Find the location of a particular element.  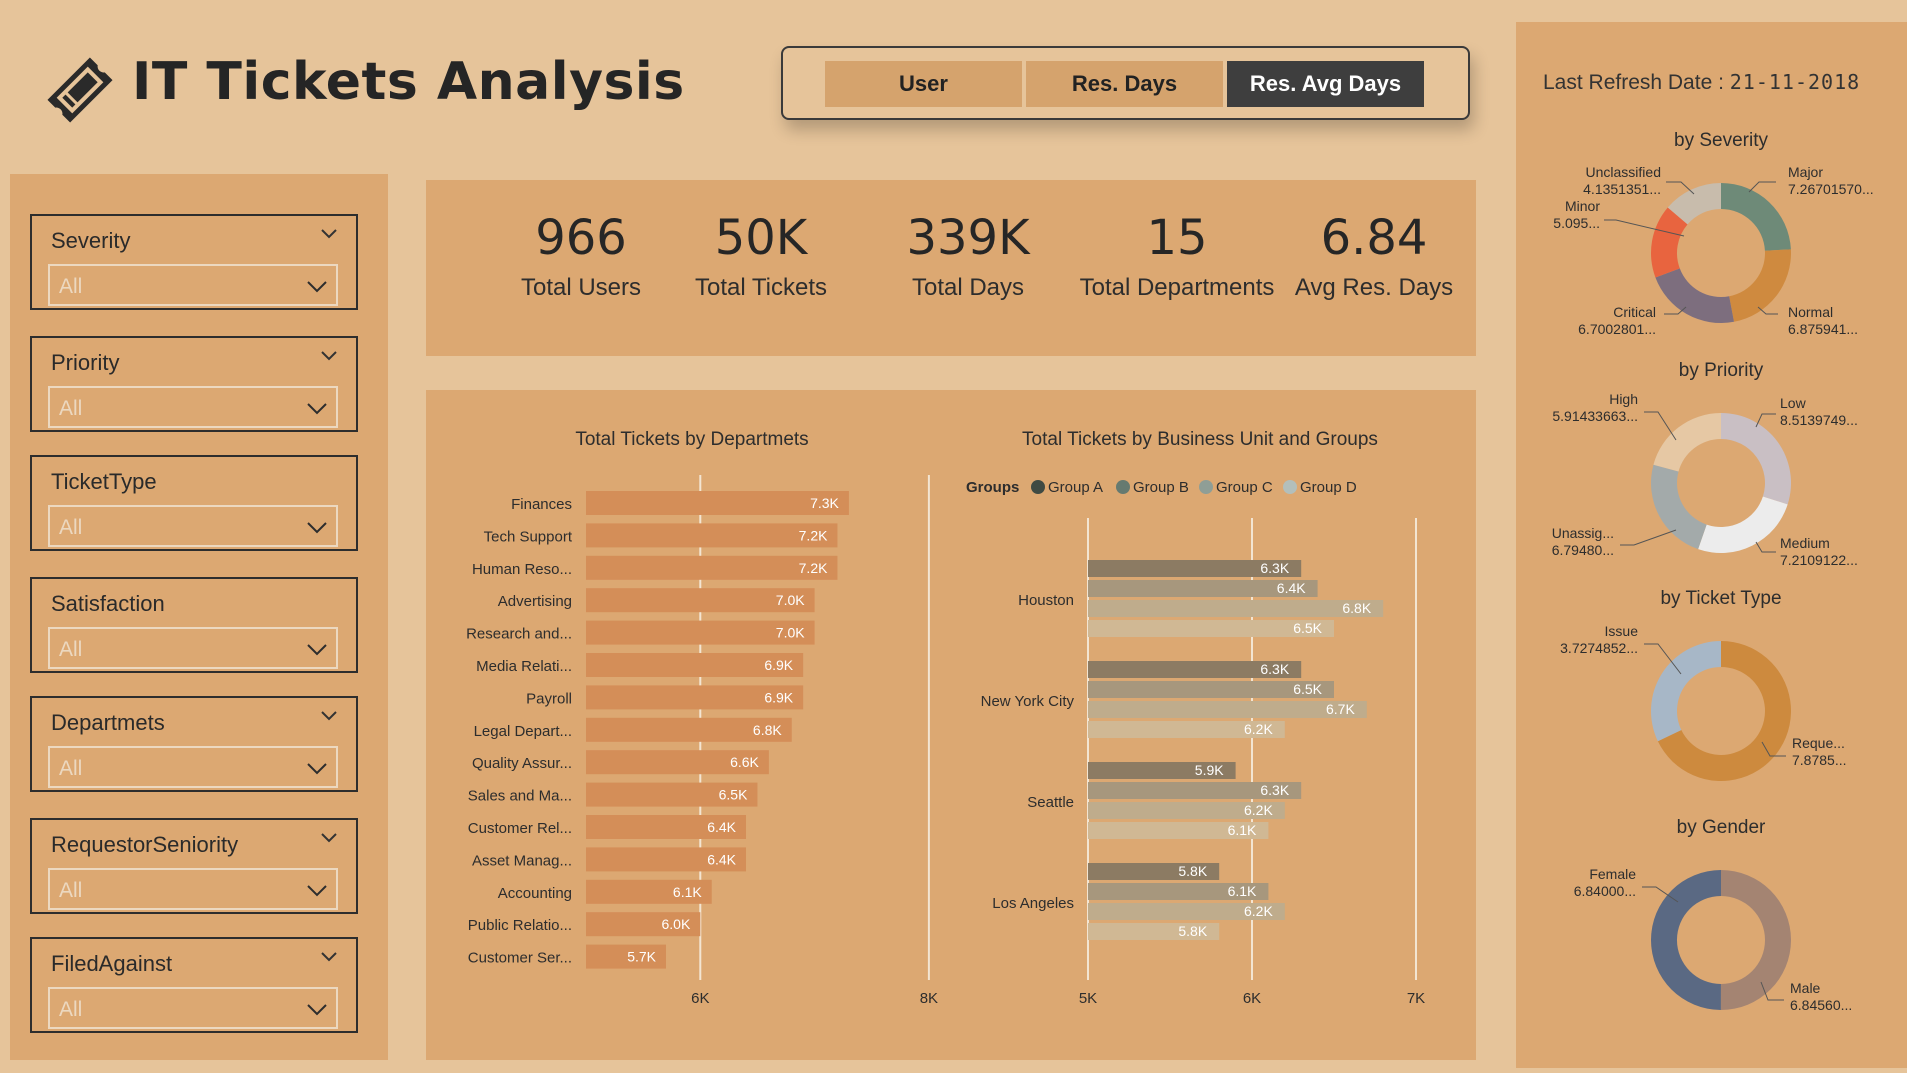

kpi-avg-res-days: 6.84 Avg Res. Days is located at coordinates (1374, 256).